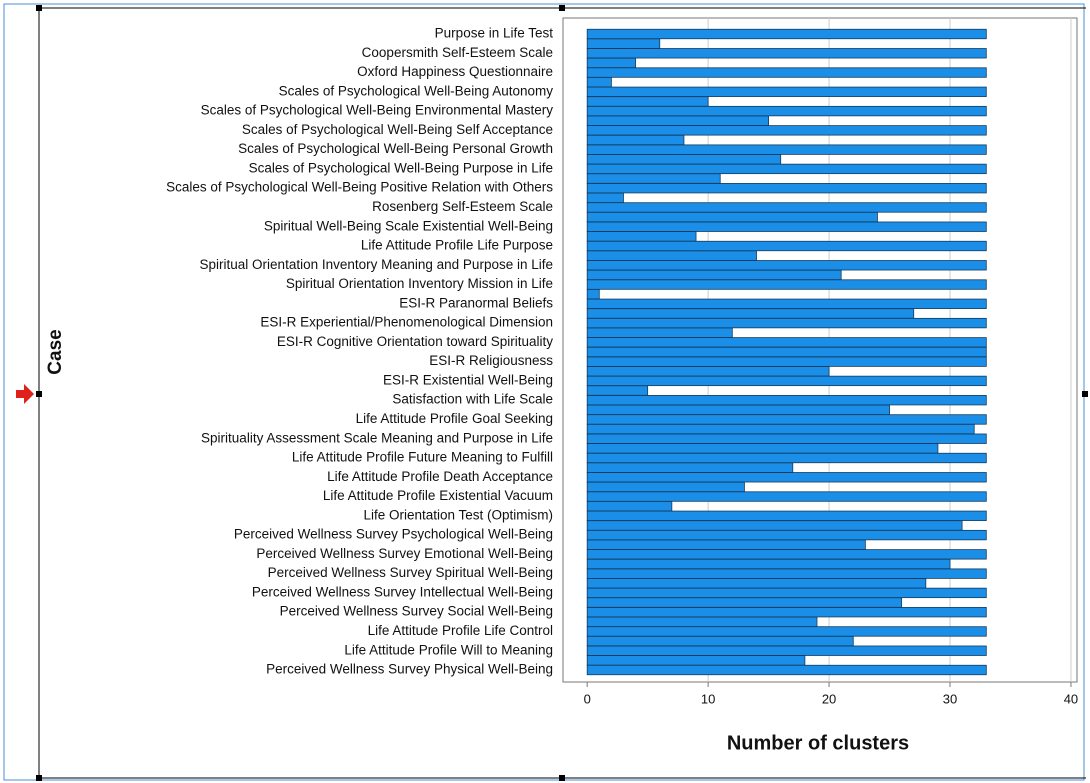 Image resolution: width=1090 pixels, height=783 pixels. What do you see at coordinates (462, 206) in the screenshot?
I see `y-tick-label: Rosenberg Self-Esteem Scale` at bounding box center [462, 206].